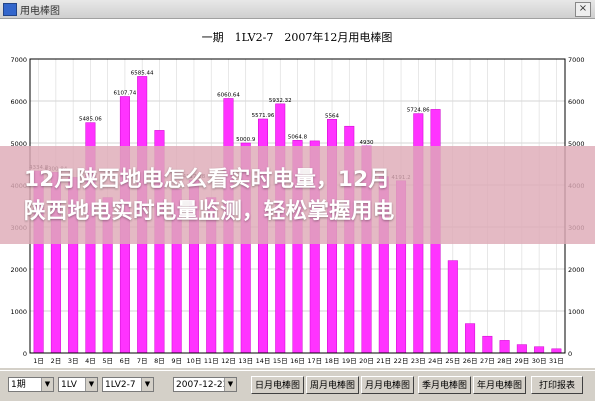  What do you see at coordinates (332, 361) in the screenshot?
I see `x-tick-label: 18日` at bounding box center [332, 361].